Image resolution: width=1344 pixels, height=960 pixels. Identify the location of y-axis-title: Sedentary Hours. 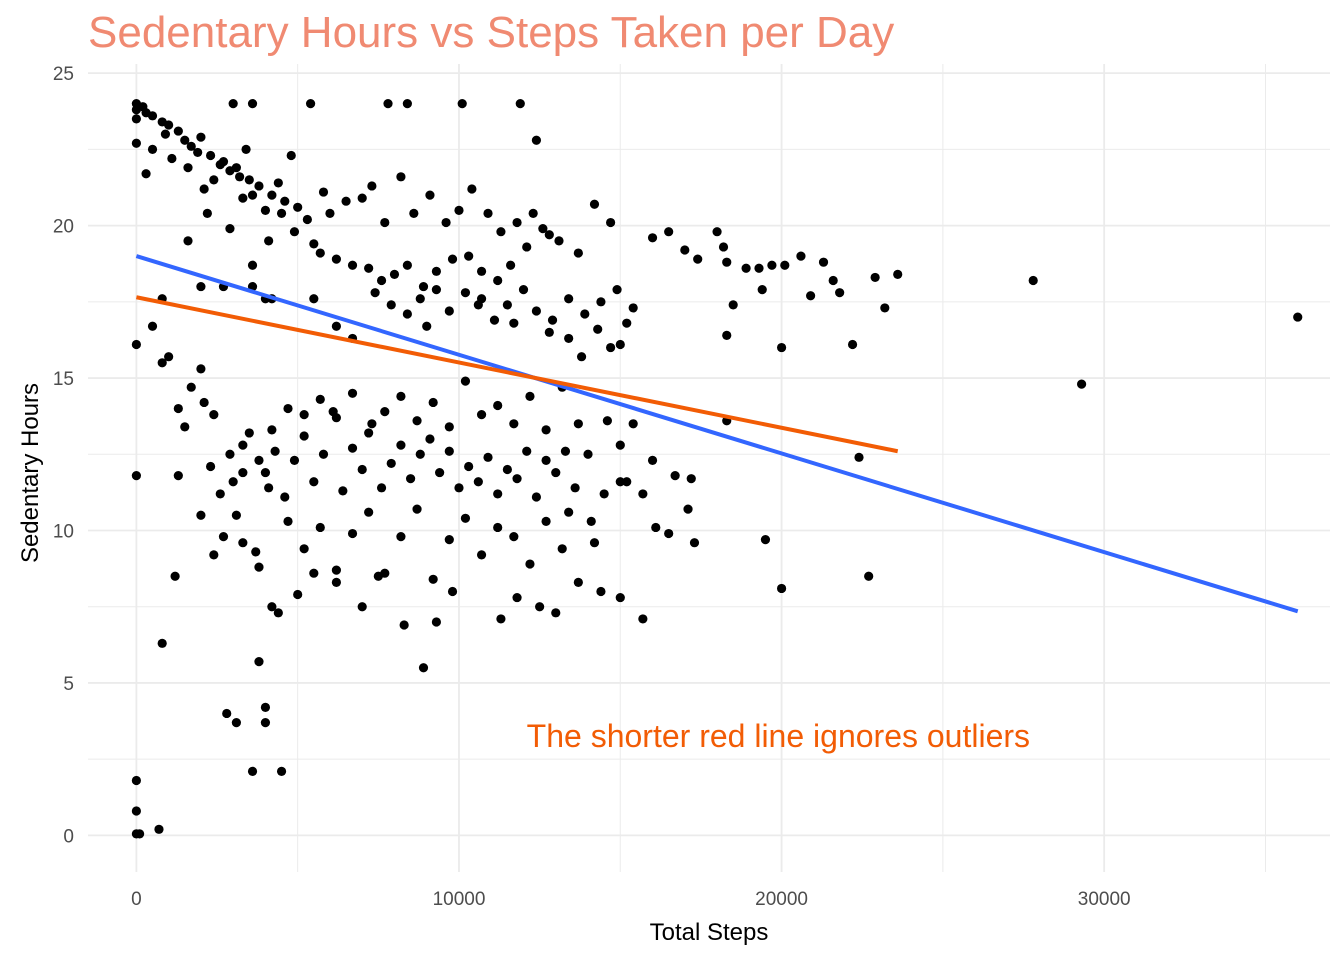
(30, 473).